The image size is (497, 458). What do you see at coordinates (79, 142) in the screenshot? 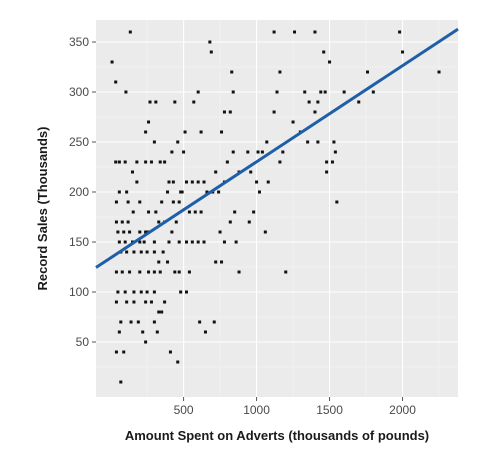
I see `y-tick-label: 250` at bounding box center [79, 142].